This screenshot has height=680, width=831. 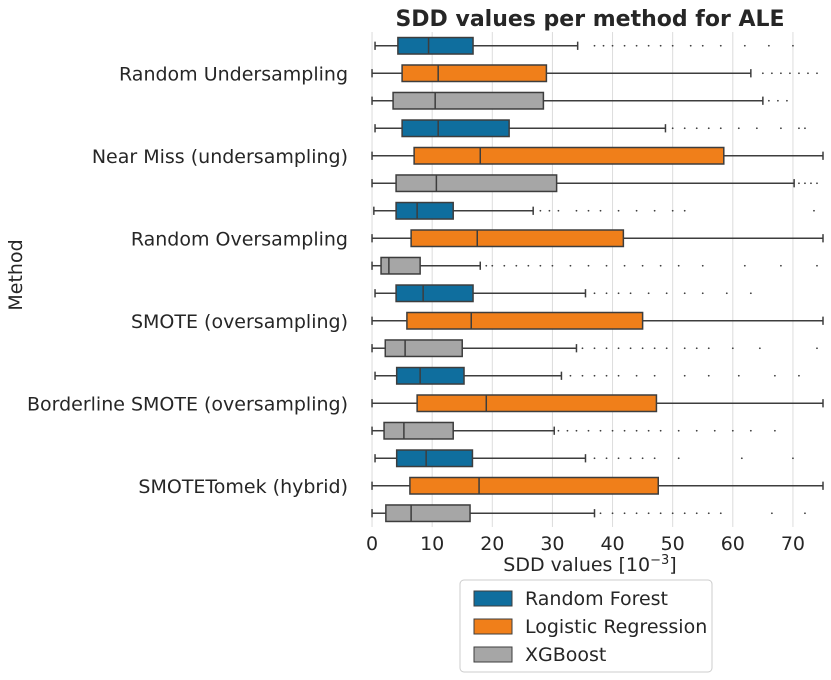 What do you see at coordinates (579, 100) in the screenshot?
I see `box-xgboost-random-undersampling` at bounding box center [579, 100].